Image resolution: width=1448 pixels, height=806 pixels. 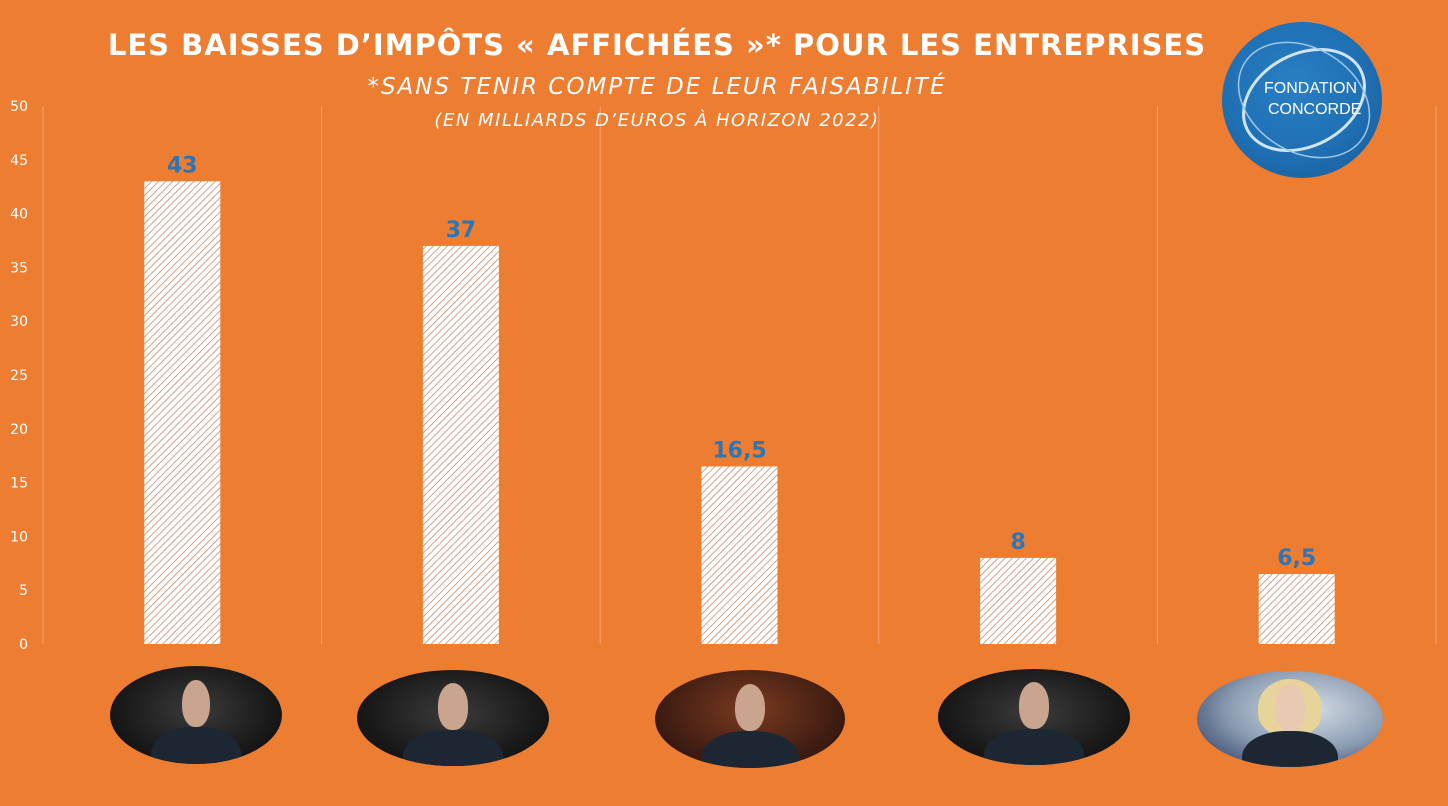 I want to click on y-tick-label: 5, so click(x=23, y=591).